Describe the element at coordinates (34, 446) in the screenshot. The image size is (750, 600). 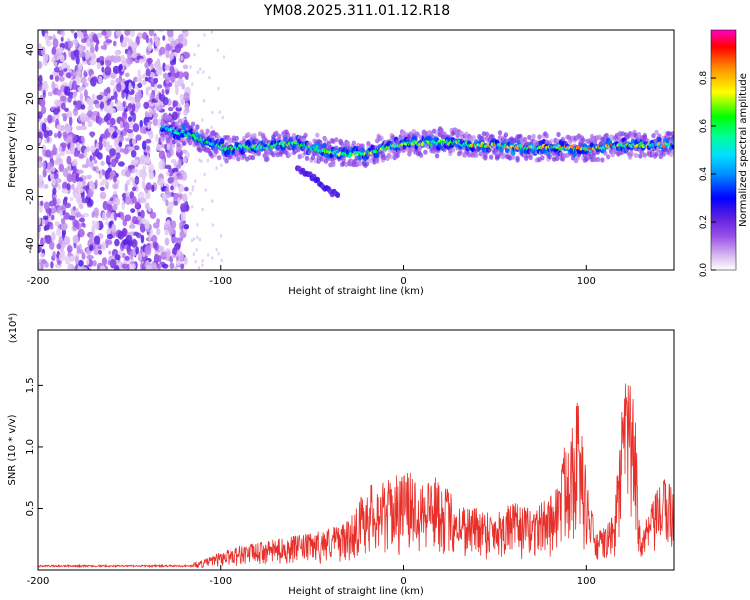
I see `snr-y-ticks: 0.5 1.0 1.5` at that location.